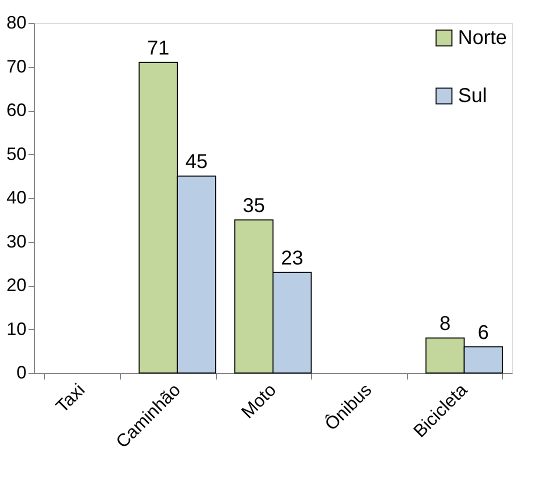  Describe the element at coordinates (16, 66) in the screenshot. I see `y-tick-label: 70` at that location.